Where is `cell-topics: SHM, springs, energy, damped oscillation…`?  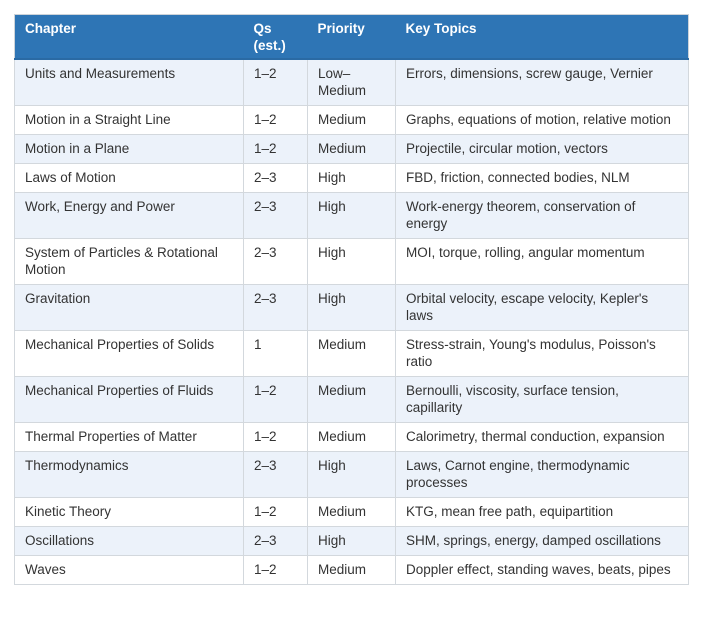 cell-topics: SHM, springs, energy, damped oscillation… is located at coordinates (542, 541).